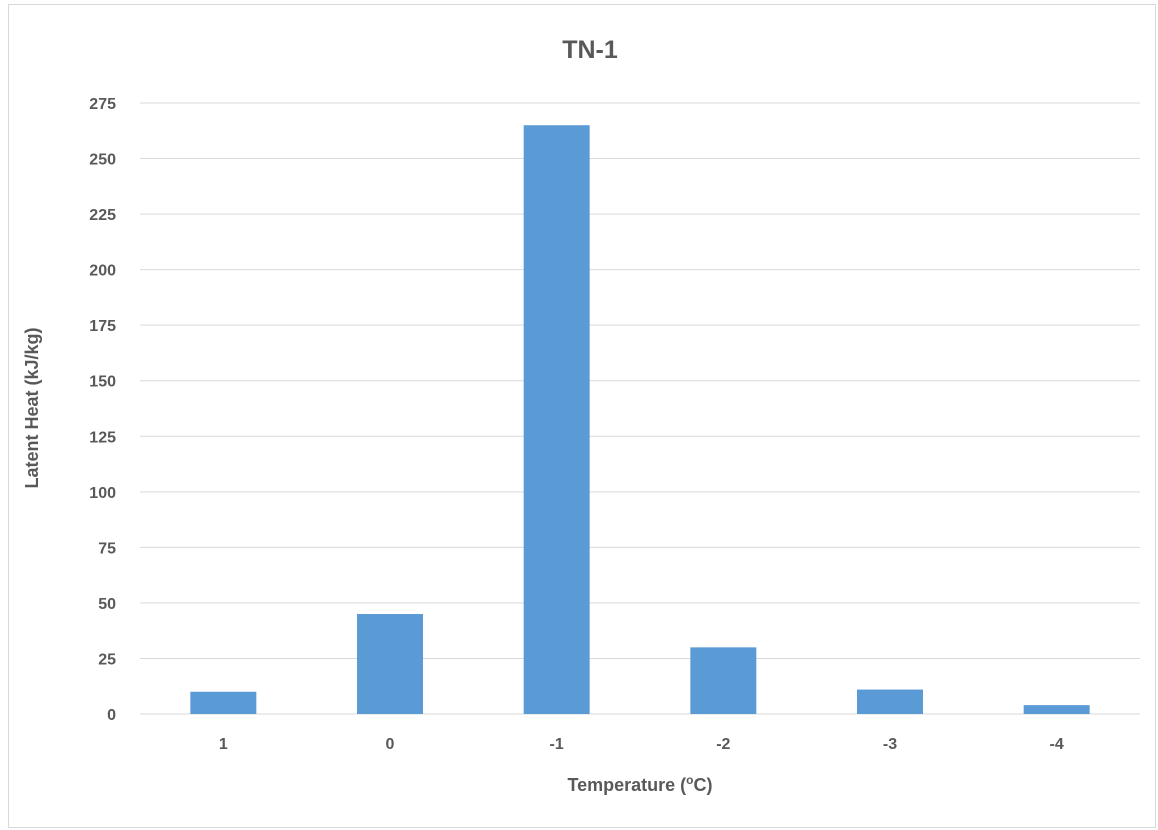  Describe the element at coordinates (102, 493) in the screenshot. I see `y-tick-label: 100` at that location.